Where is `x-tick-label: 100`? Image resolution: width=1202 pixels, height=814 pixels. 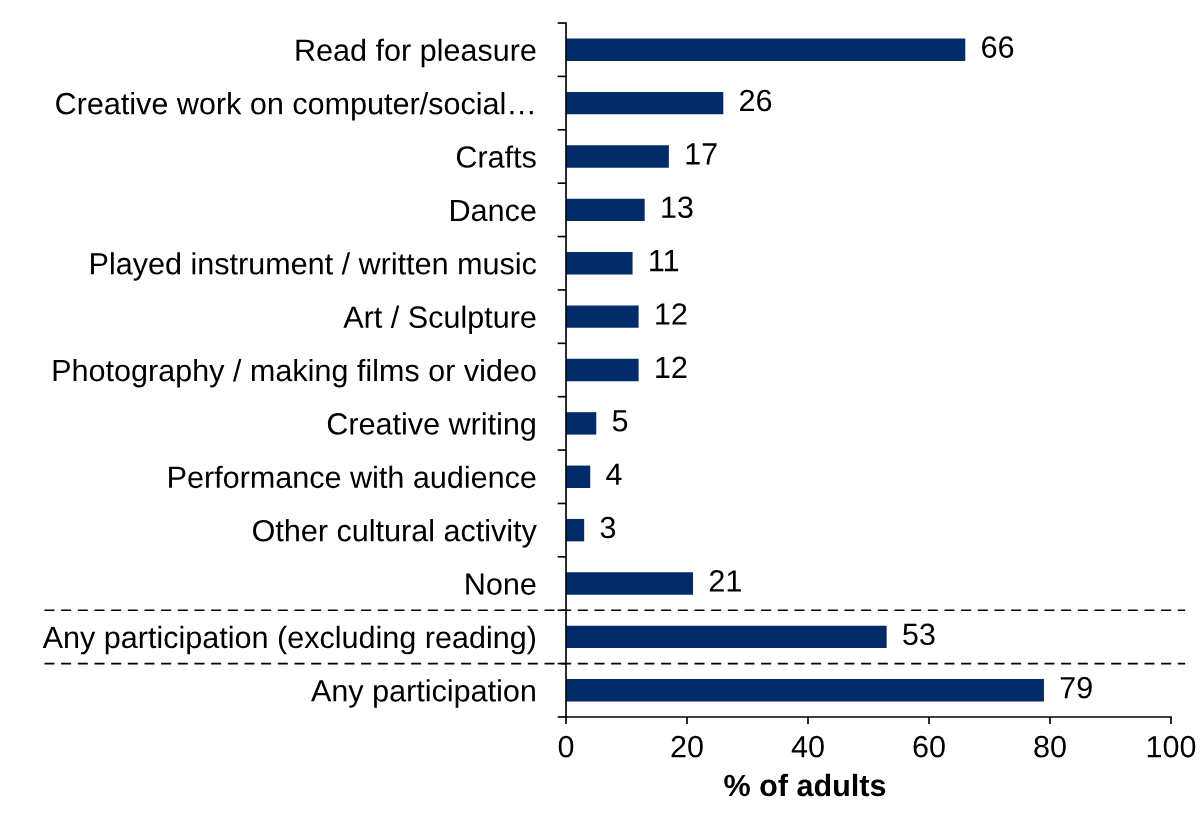
x-tick-label: 100 is located at coordinates (1171, 746).